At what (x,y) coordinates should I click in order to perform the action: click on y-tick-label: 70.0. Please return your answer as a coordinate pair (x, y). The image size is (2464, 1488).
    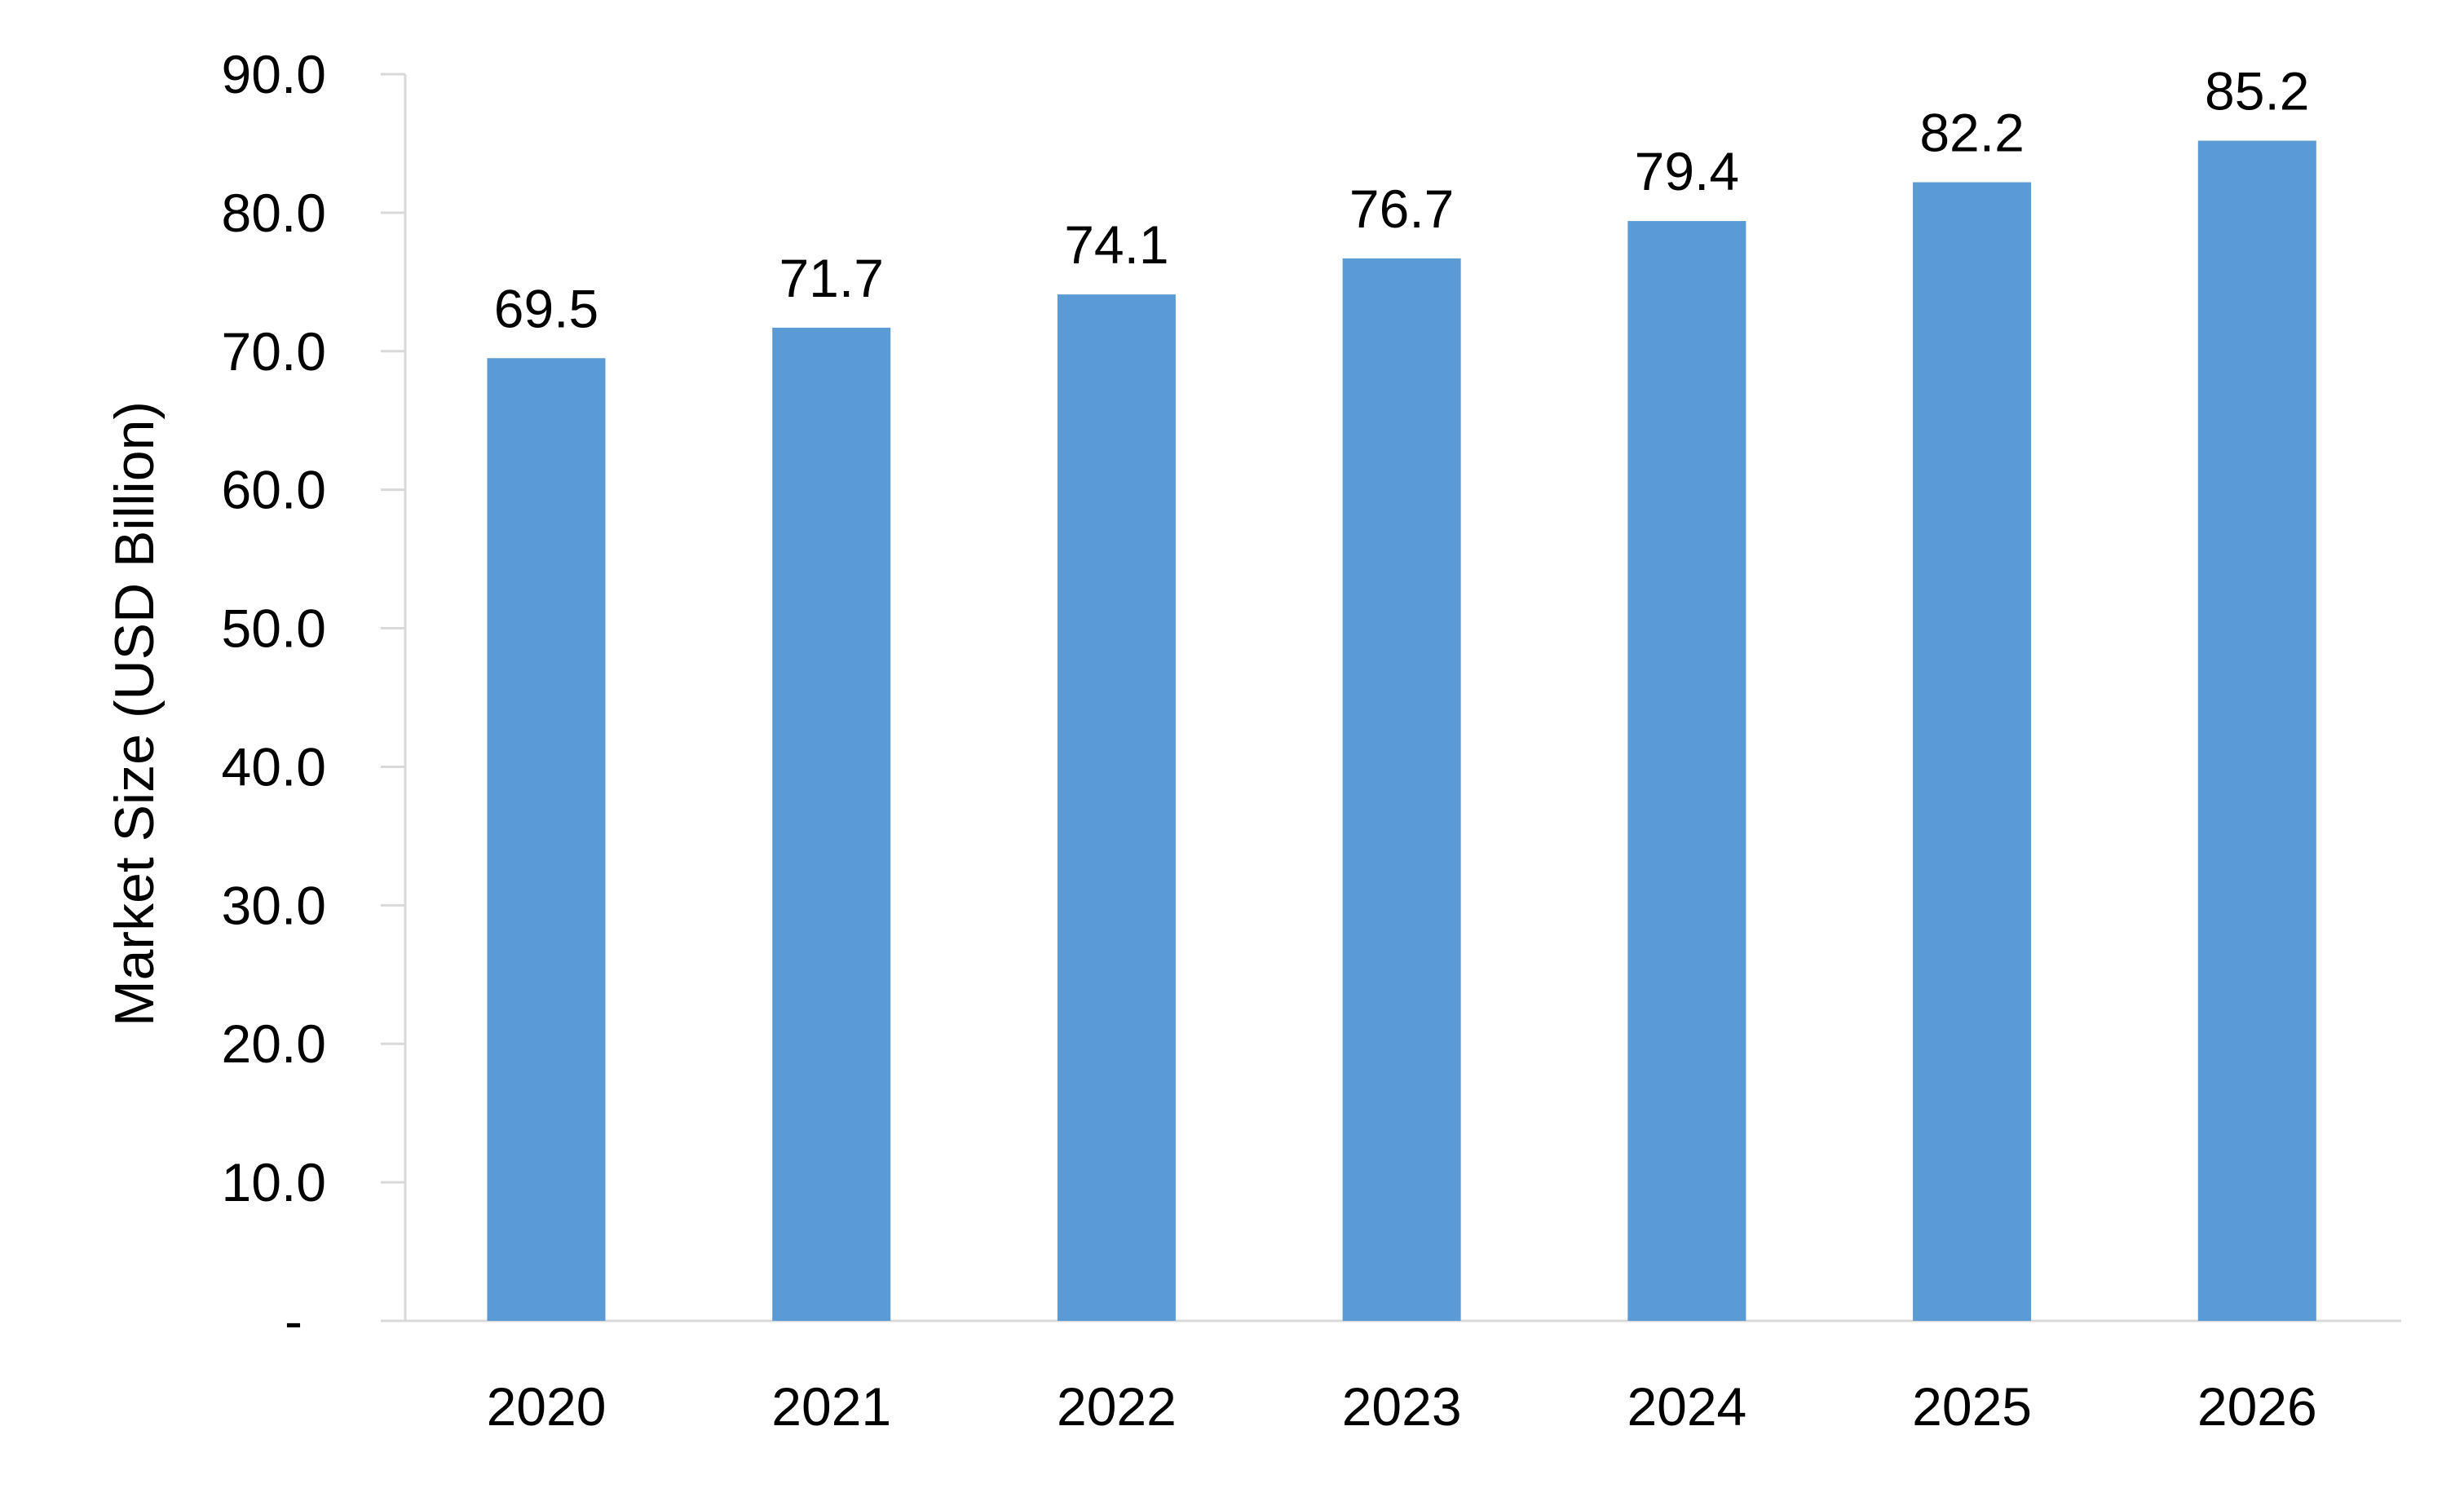
    Looking at the image, I should click on (274, 351).